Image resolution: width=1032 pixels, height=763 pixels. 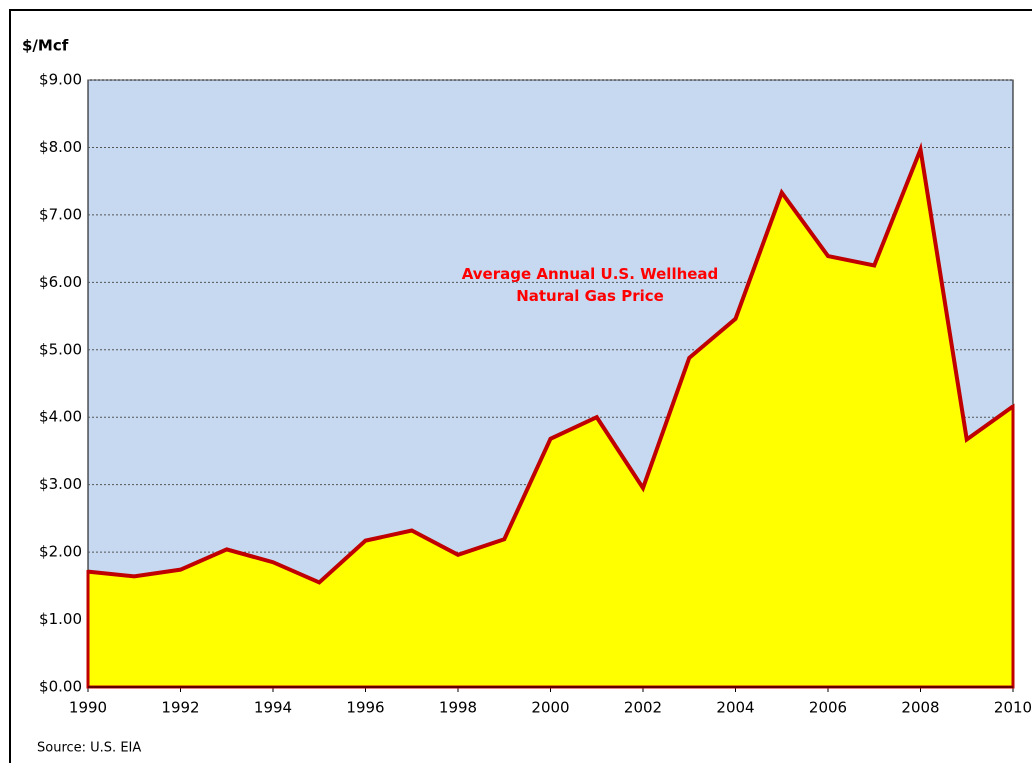 What do you see at coordinates (60, 484) in the screenshot?
I see `y-tick-label: $3.00` at bounding box center [60, 484].